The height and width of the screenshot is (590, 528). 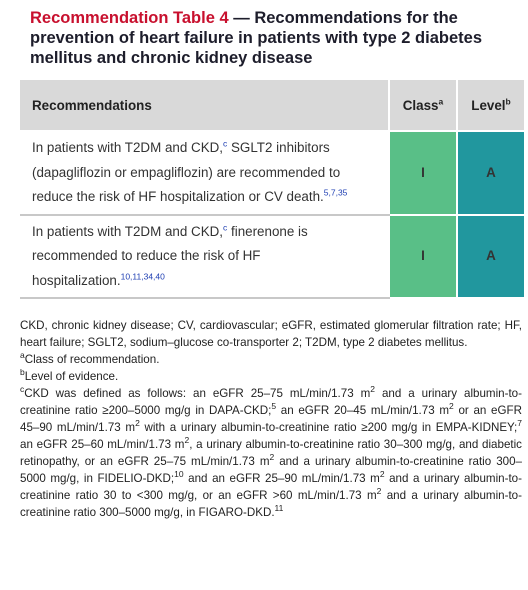 What do you see at coordinates (519, 423) in the screenshot?
I see `superscript: 7` at bounding box center [519, 423].